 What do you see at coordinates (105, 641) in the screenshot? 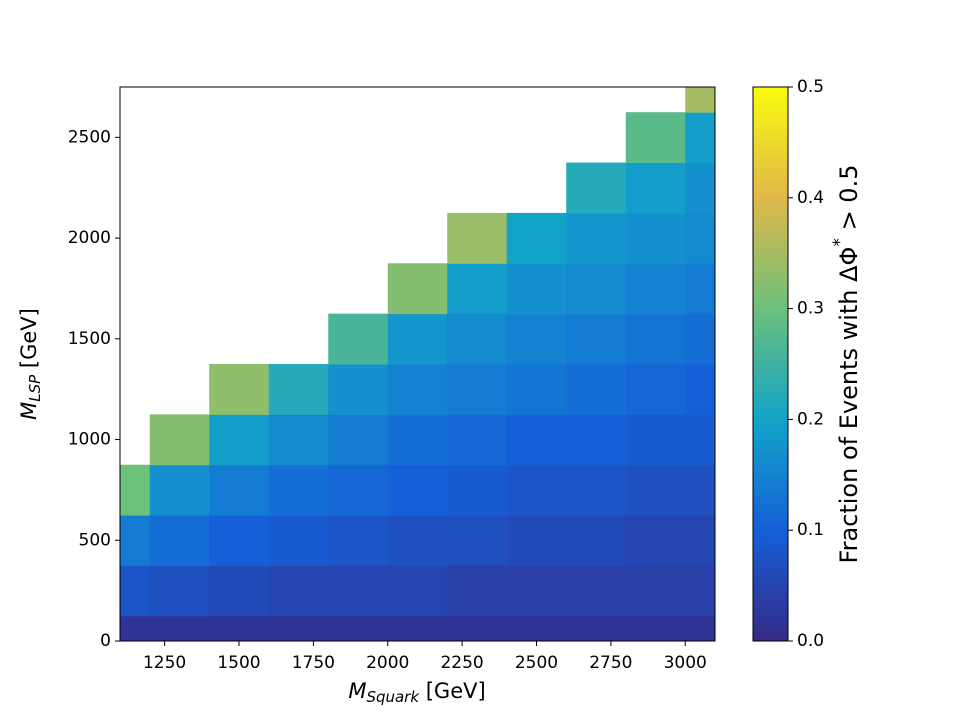
I see `y-tick-label: 0` at bounding box center [105, 641].